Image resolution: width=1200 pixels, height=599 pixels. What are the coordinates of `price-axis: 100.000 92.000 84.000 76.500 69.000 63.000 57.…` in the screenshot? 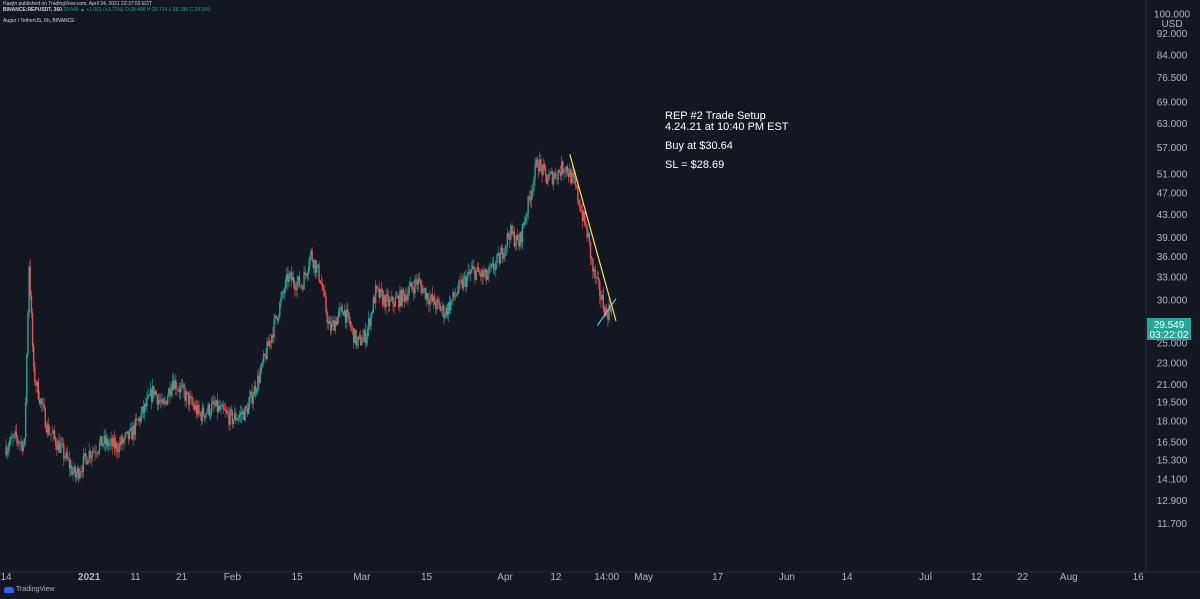 It's located at (1172, 269).